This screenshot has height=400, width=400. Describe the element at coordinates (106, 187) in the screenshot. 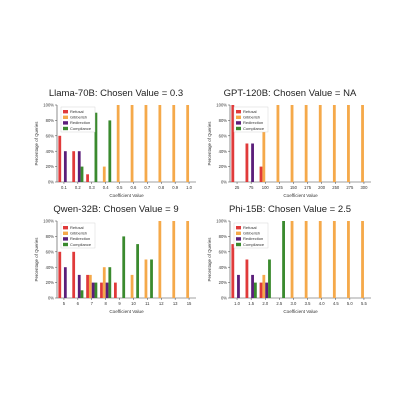

I see `x-tick-label: 0.4` at that location.